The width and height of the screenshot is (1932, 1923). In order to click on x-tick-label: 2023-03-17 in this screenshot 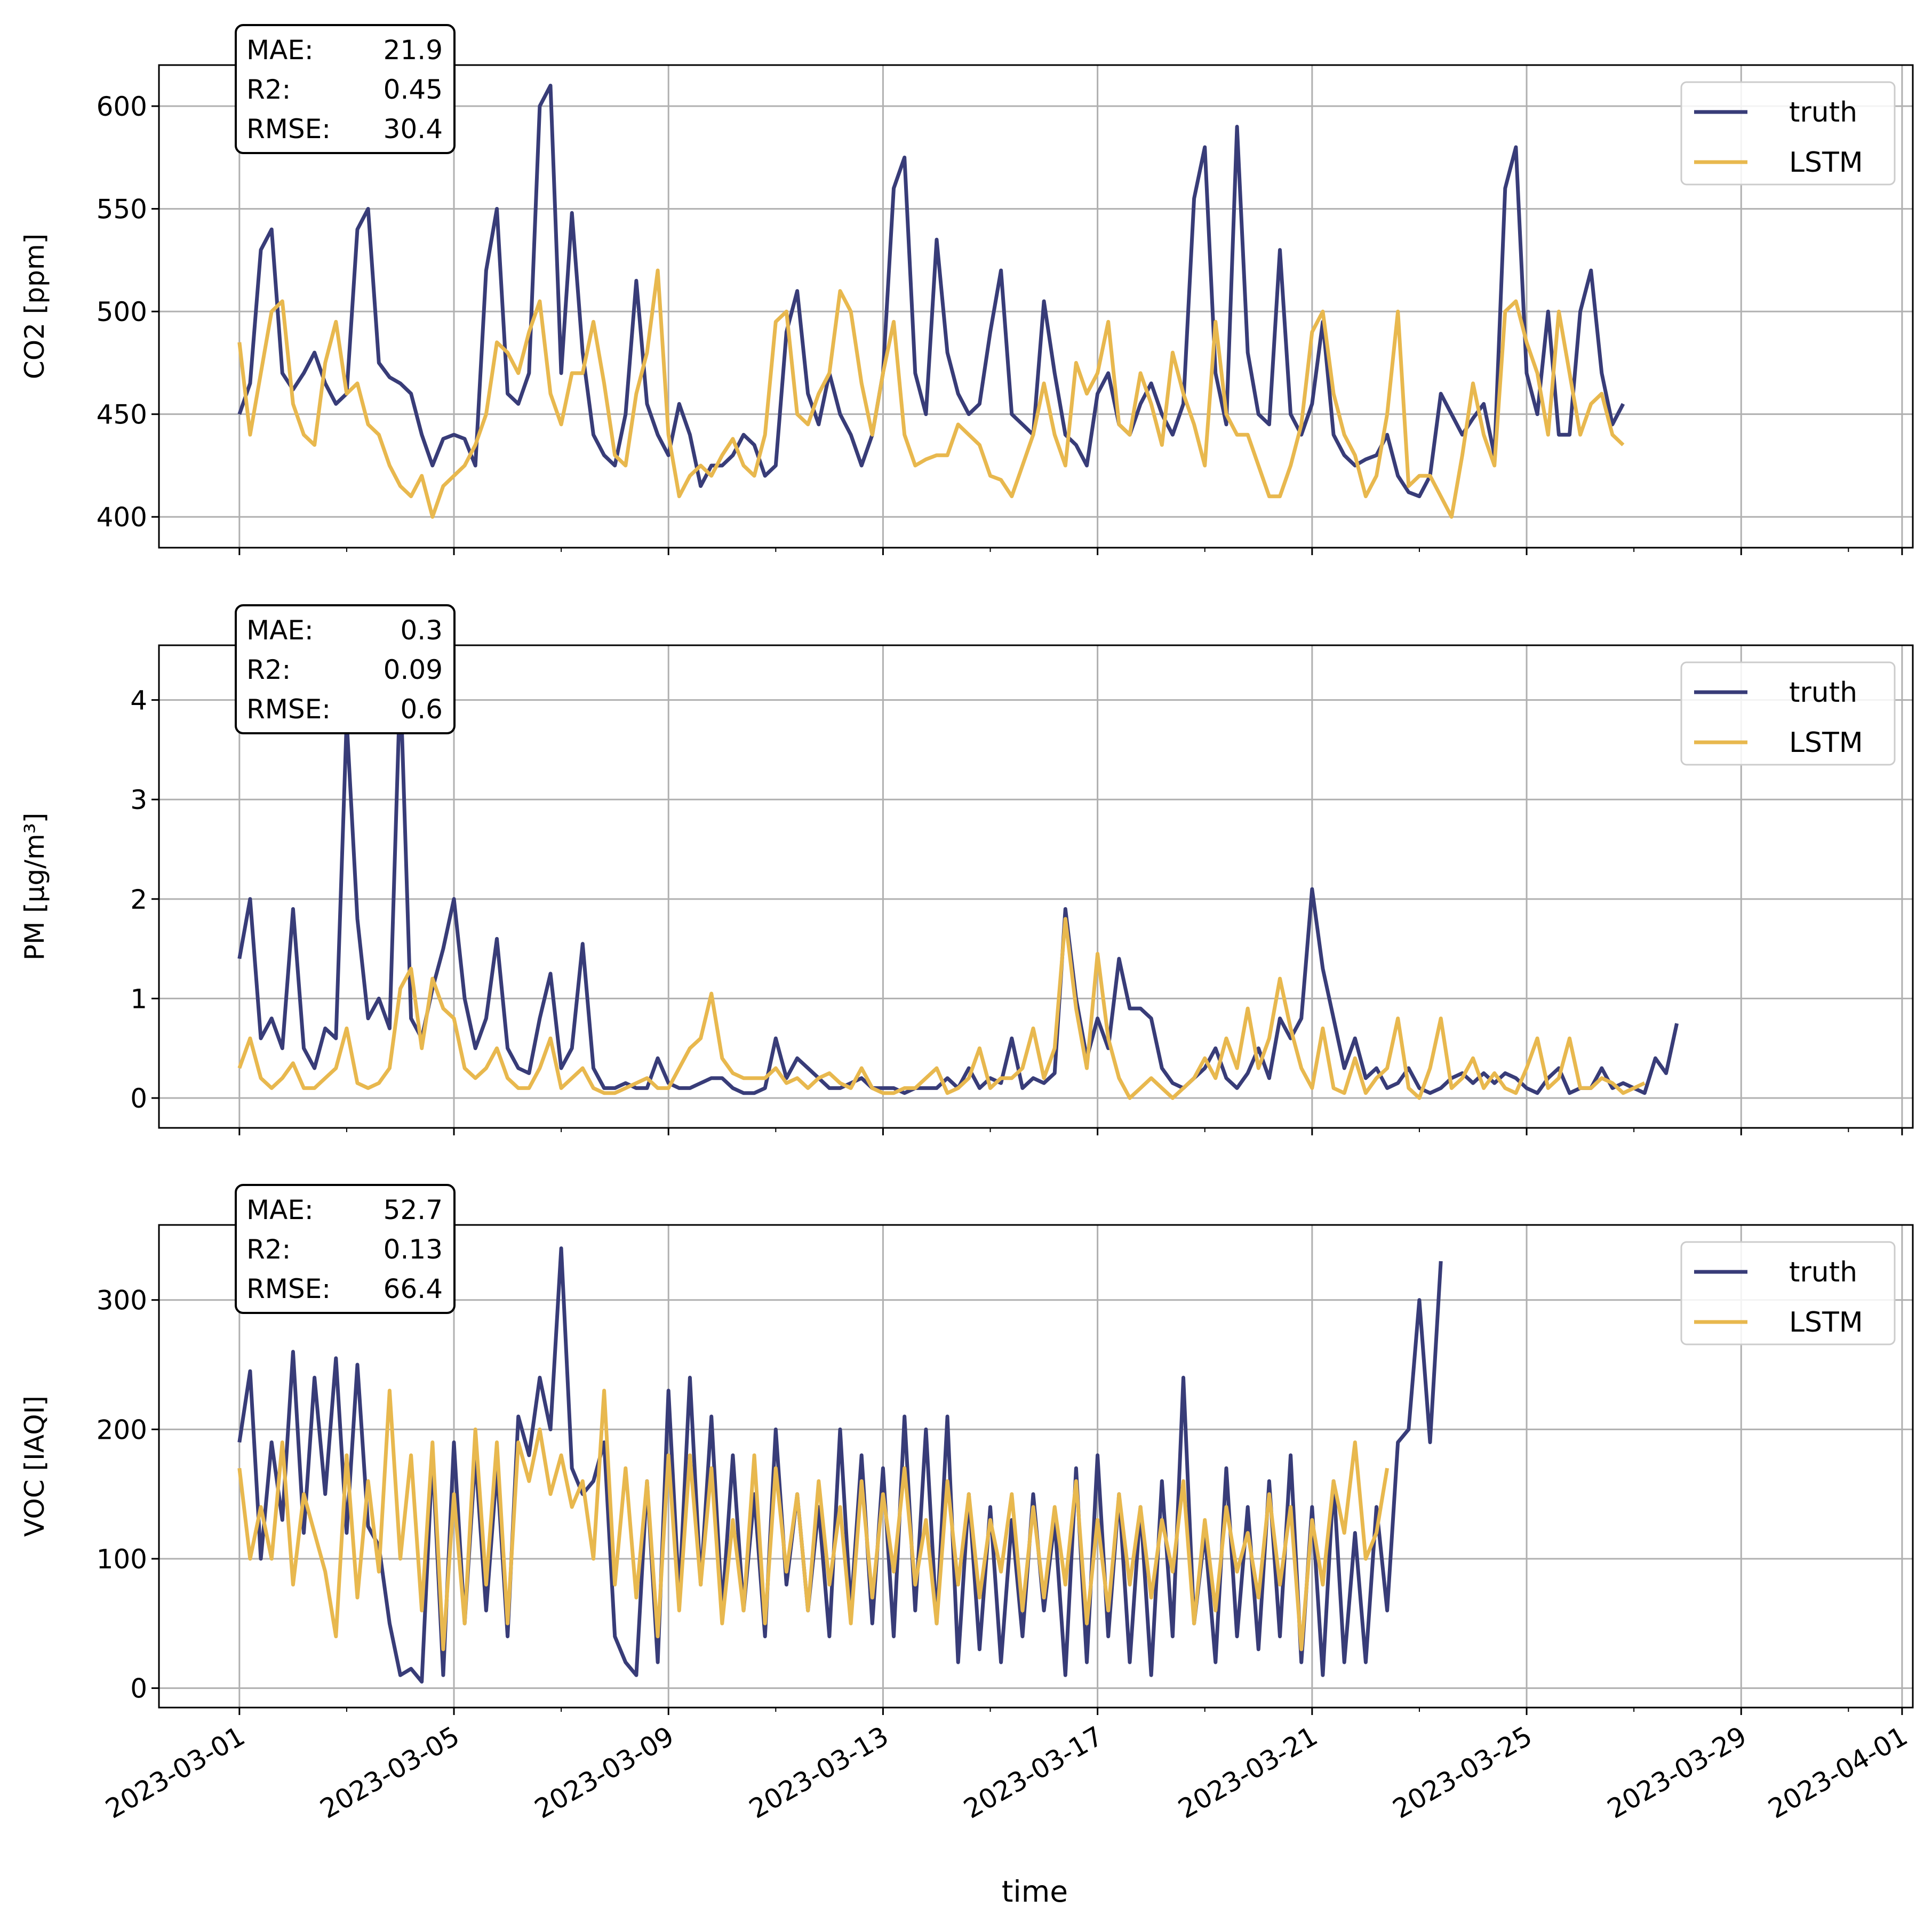, I will do `click(1033, 1772)`.